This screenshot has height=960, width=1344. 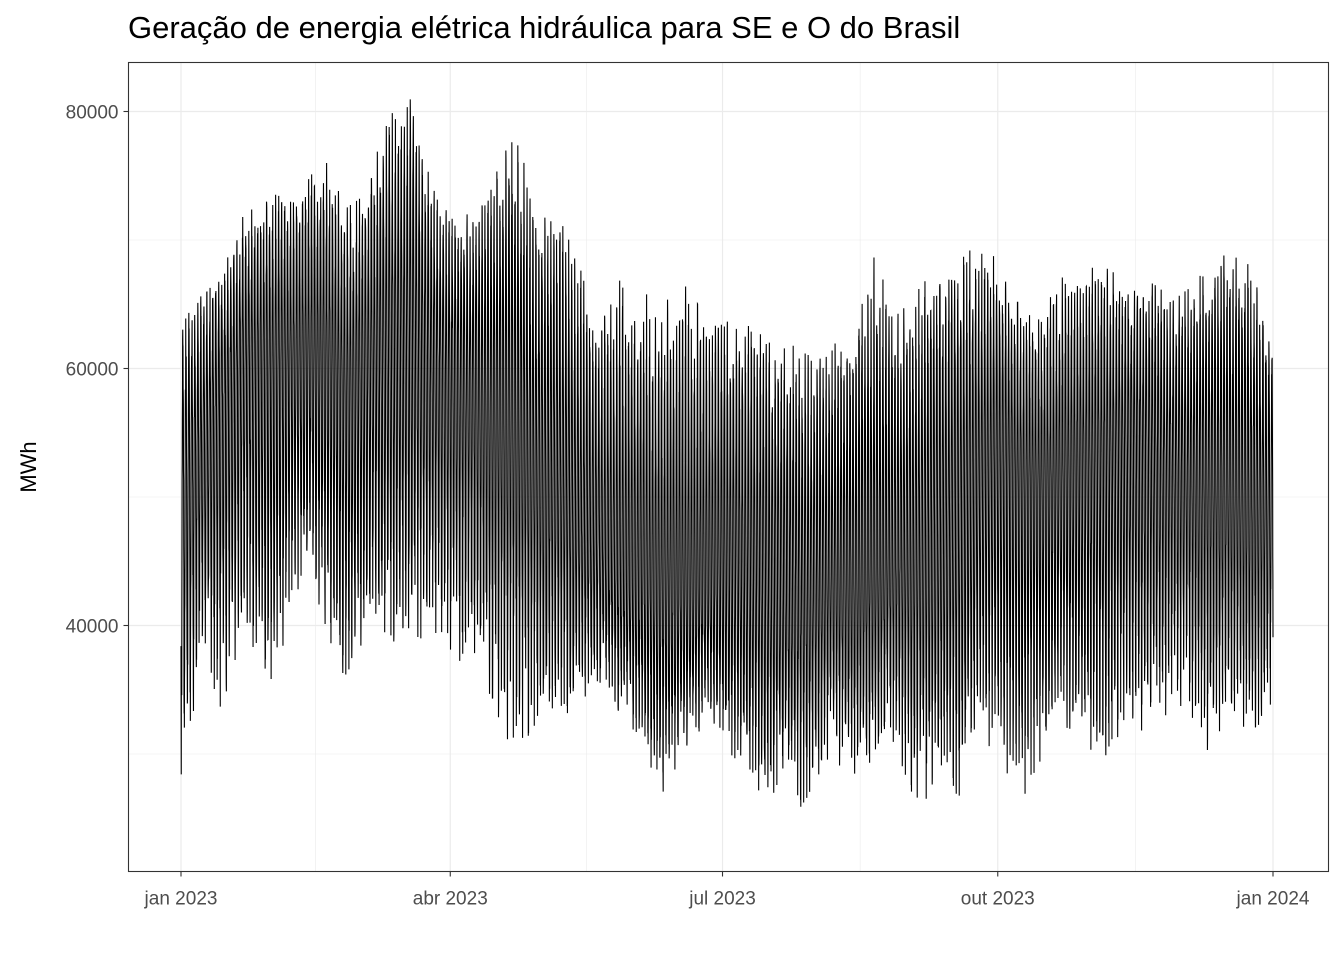 I want to click on y-tick-label: 60000, so click(x=92, y=370).